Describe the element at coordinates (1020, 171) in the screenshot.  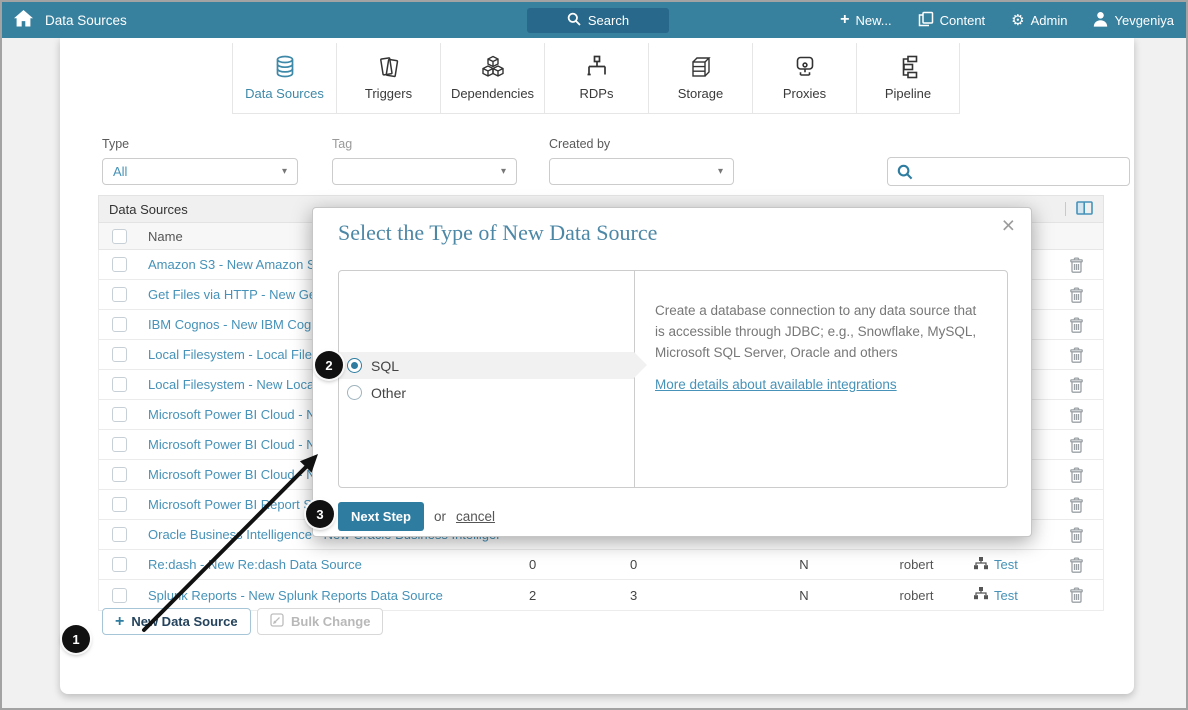
I see `search-input` at that location.